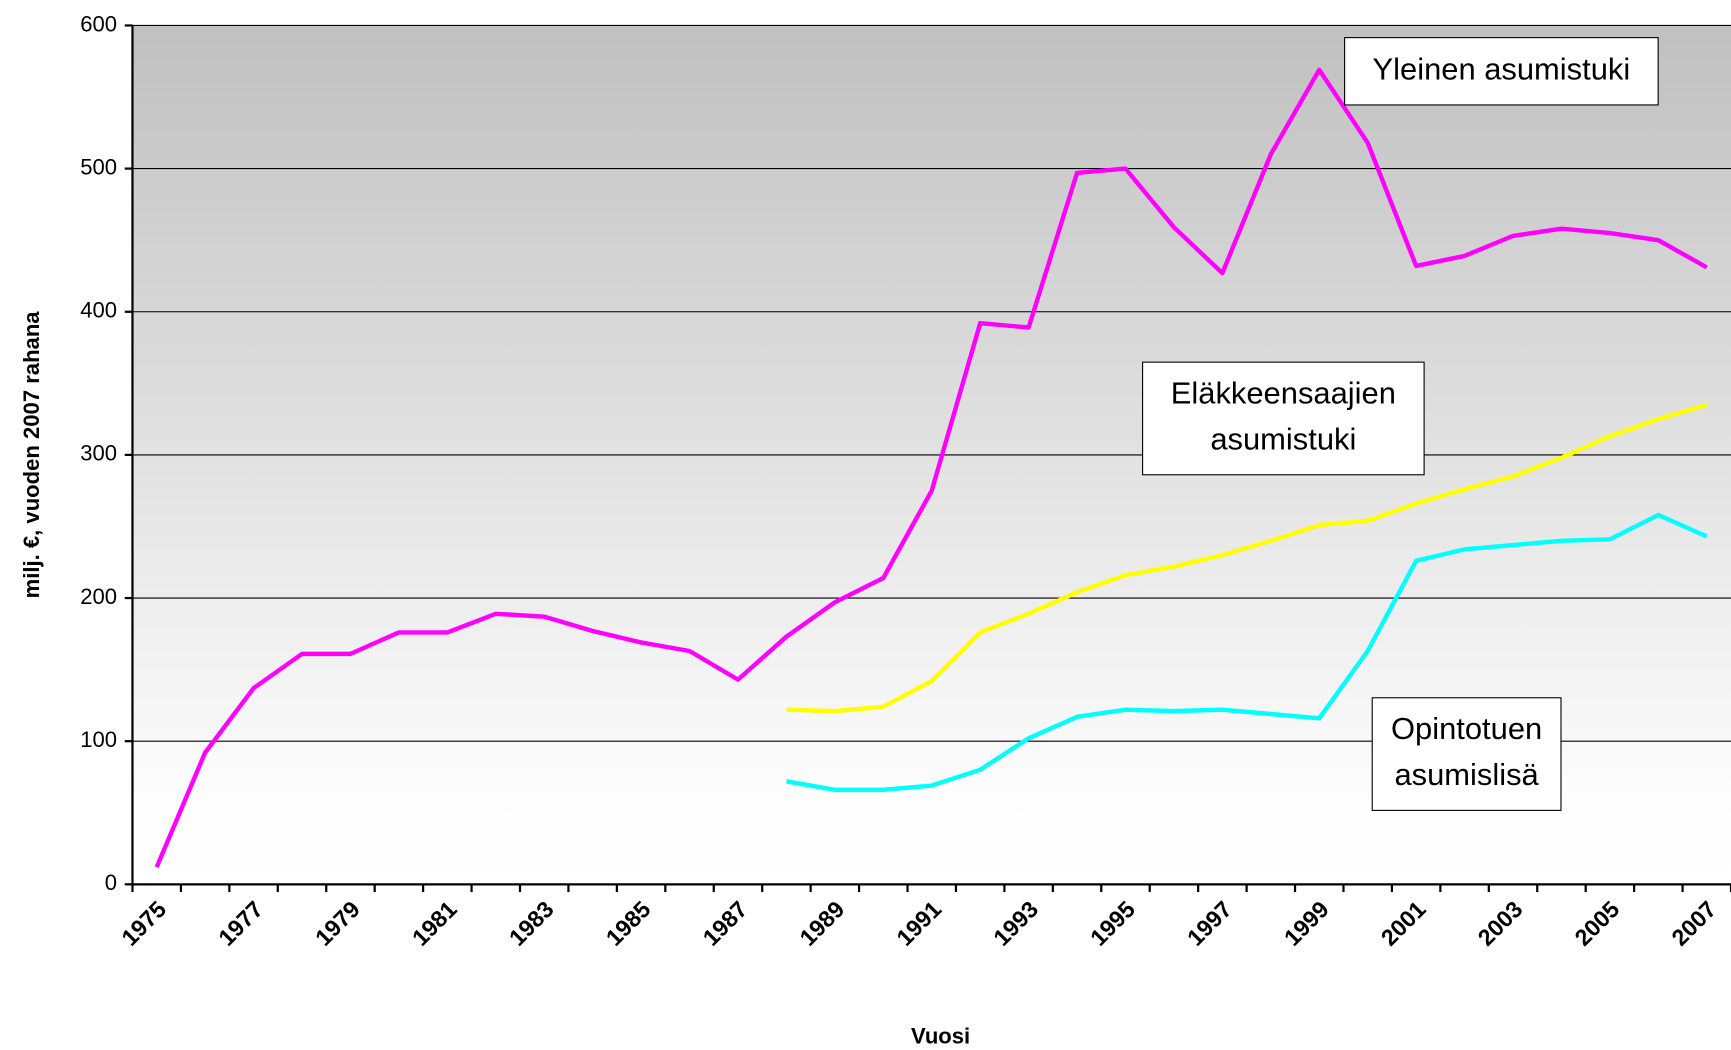 This screenshot has width=1731, height=1050. What do you see at coordinates (98, 453) in the screenshot?
I see `y-tick-label: 300` at bounding box center [98, 453].